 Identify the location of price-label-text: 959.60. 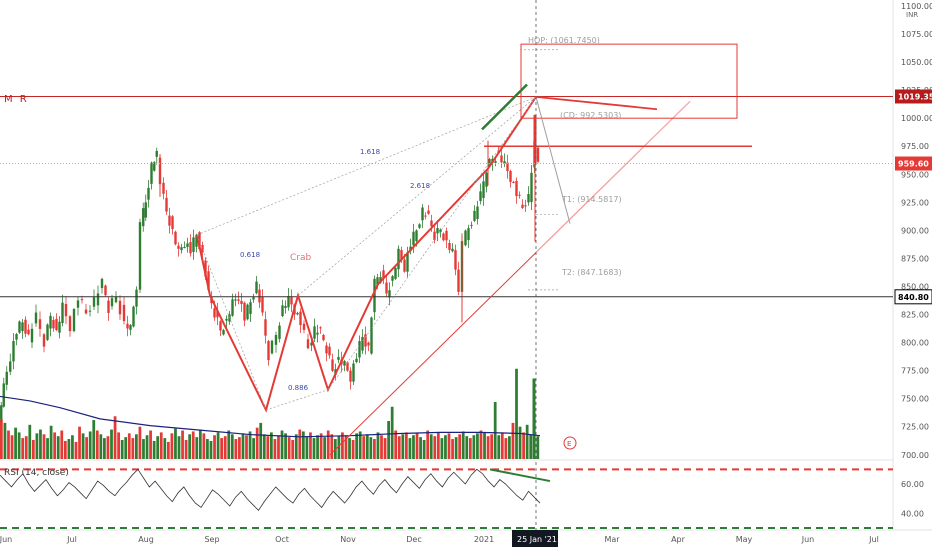
(913, 164).